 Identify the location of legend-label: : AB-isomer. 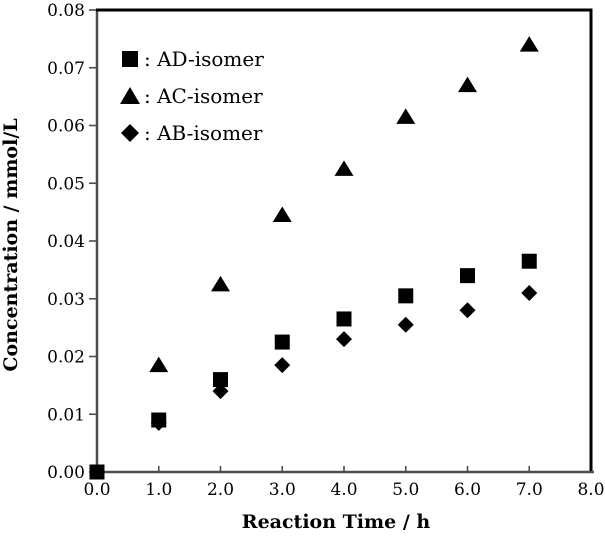
(203, 133).